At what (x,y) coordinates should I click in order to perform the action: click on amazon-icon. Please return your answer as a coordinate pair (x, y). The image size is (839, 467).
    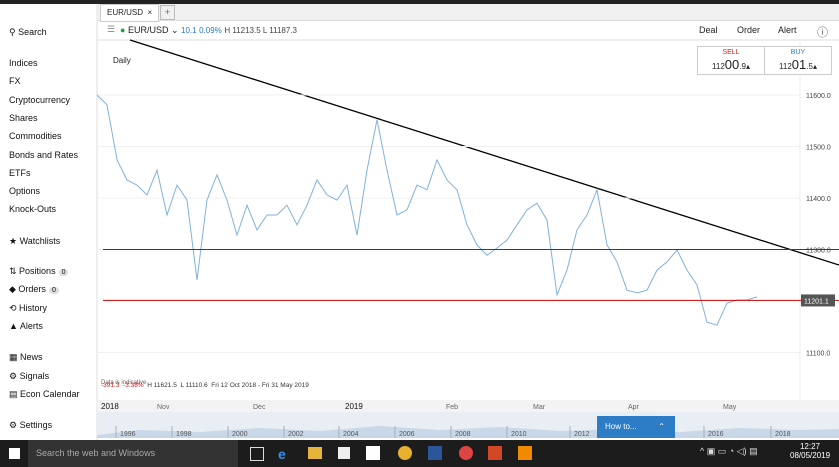
    Looking at the image, I should click on (373, 453).